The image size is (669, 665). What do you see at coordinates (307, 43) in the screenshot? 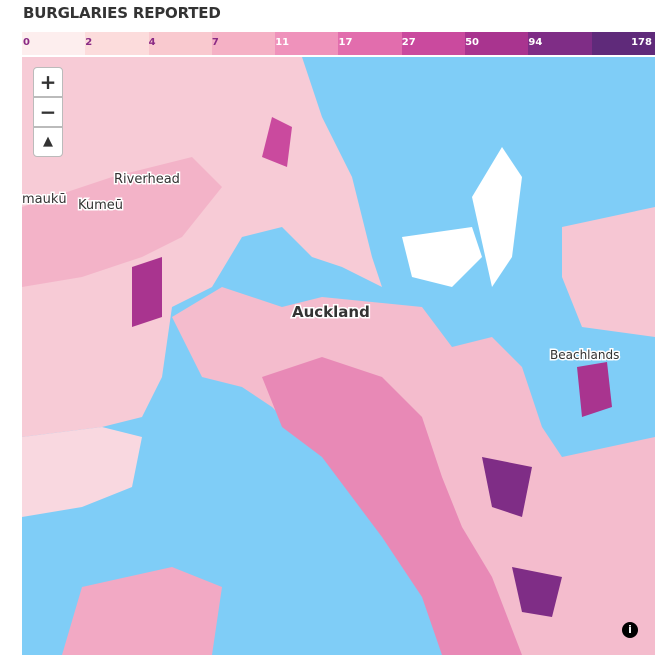
I see `legend-swatch: 11` at bounding box center [307, 43].